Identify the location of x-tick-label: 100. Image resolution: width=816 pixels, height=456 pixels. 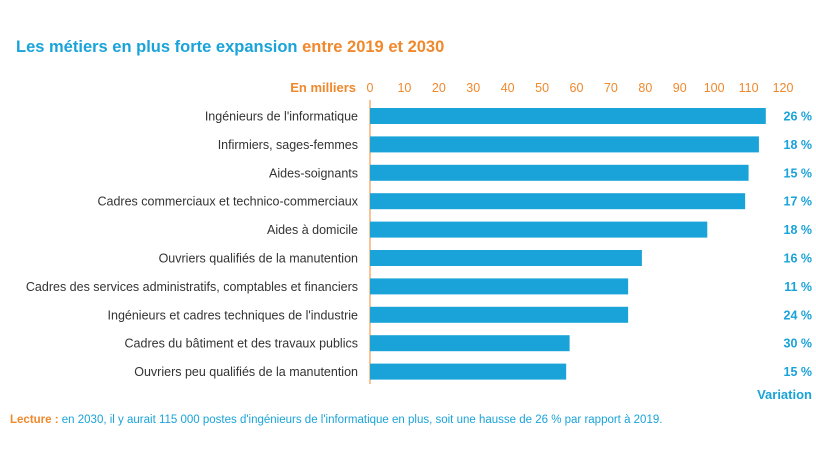
(714, 88).